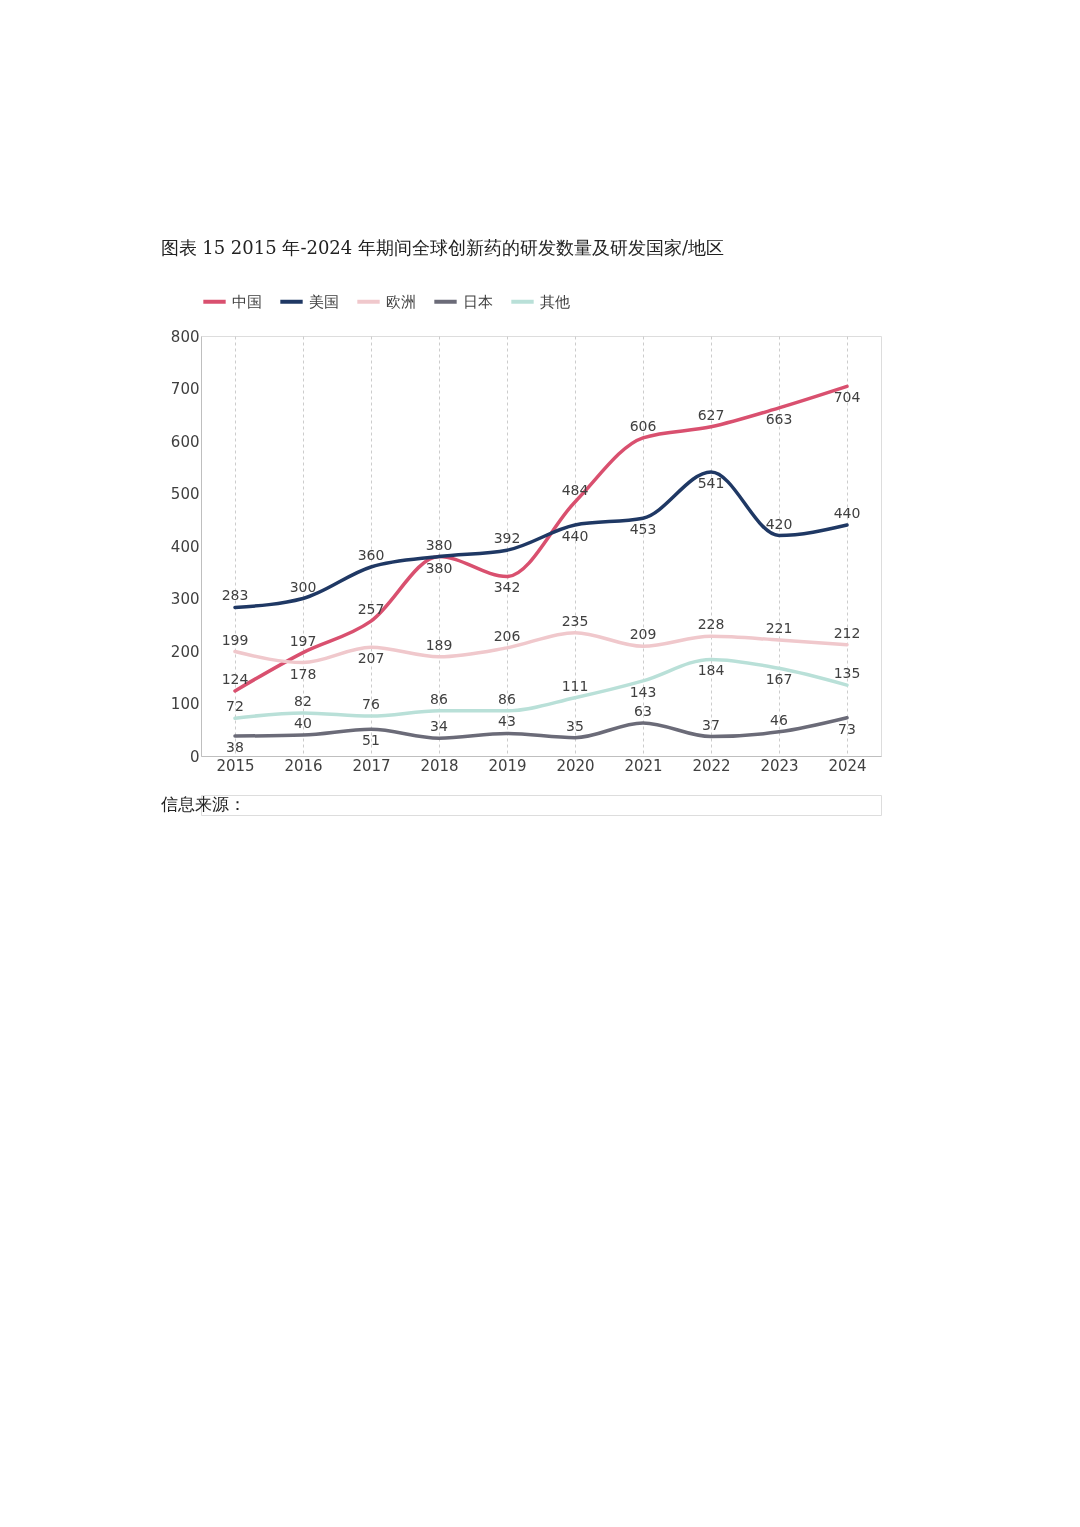 The image size is (1080, 1527). Describe the element at coordinates (779, 679) in the screenshot. I see `data-label: 167` at that location.